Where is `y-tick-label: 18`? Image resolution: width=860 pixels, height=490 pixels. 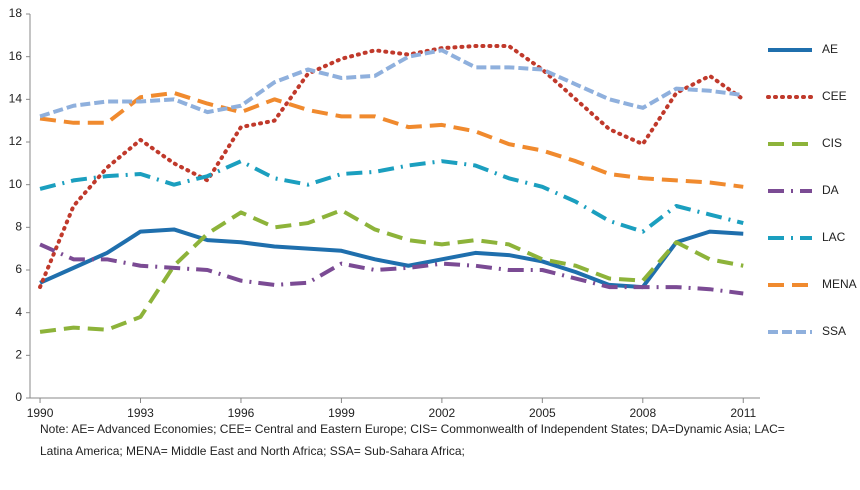 y-tick-label: 18 is located at coordinates (16, 13).